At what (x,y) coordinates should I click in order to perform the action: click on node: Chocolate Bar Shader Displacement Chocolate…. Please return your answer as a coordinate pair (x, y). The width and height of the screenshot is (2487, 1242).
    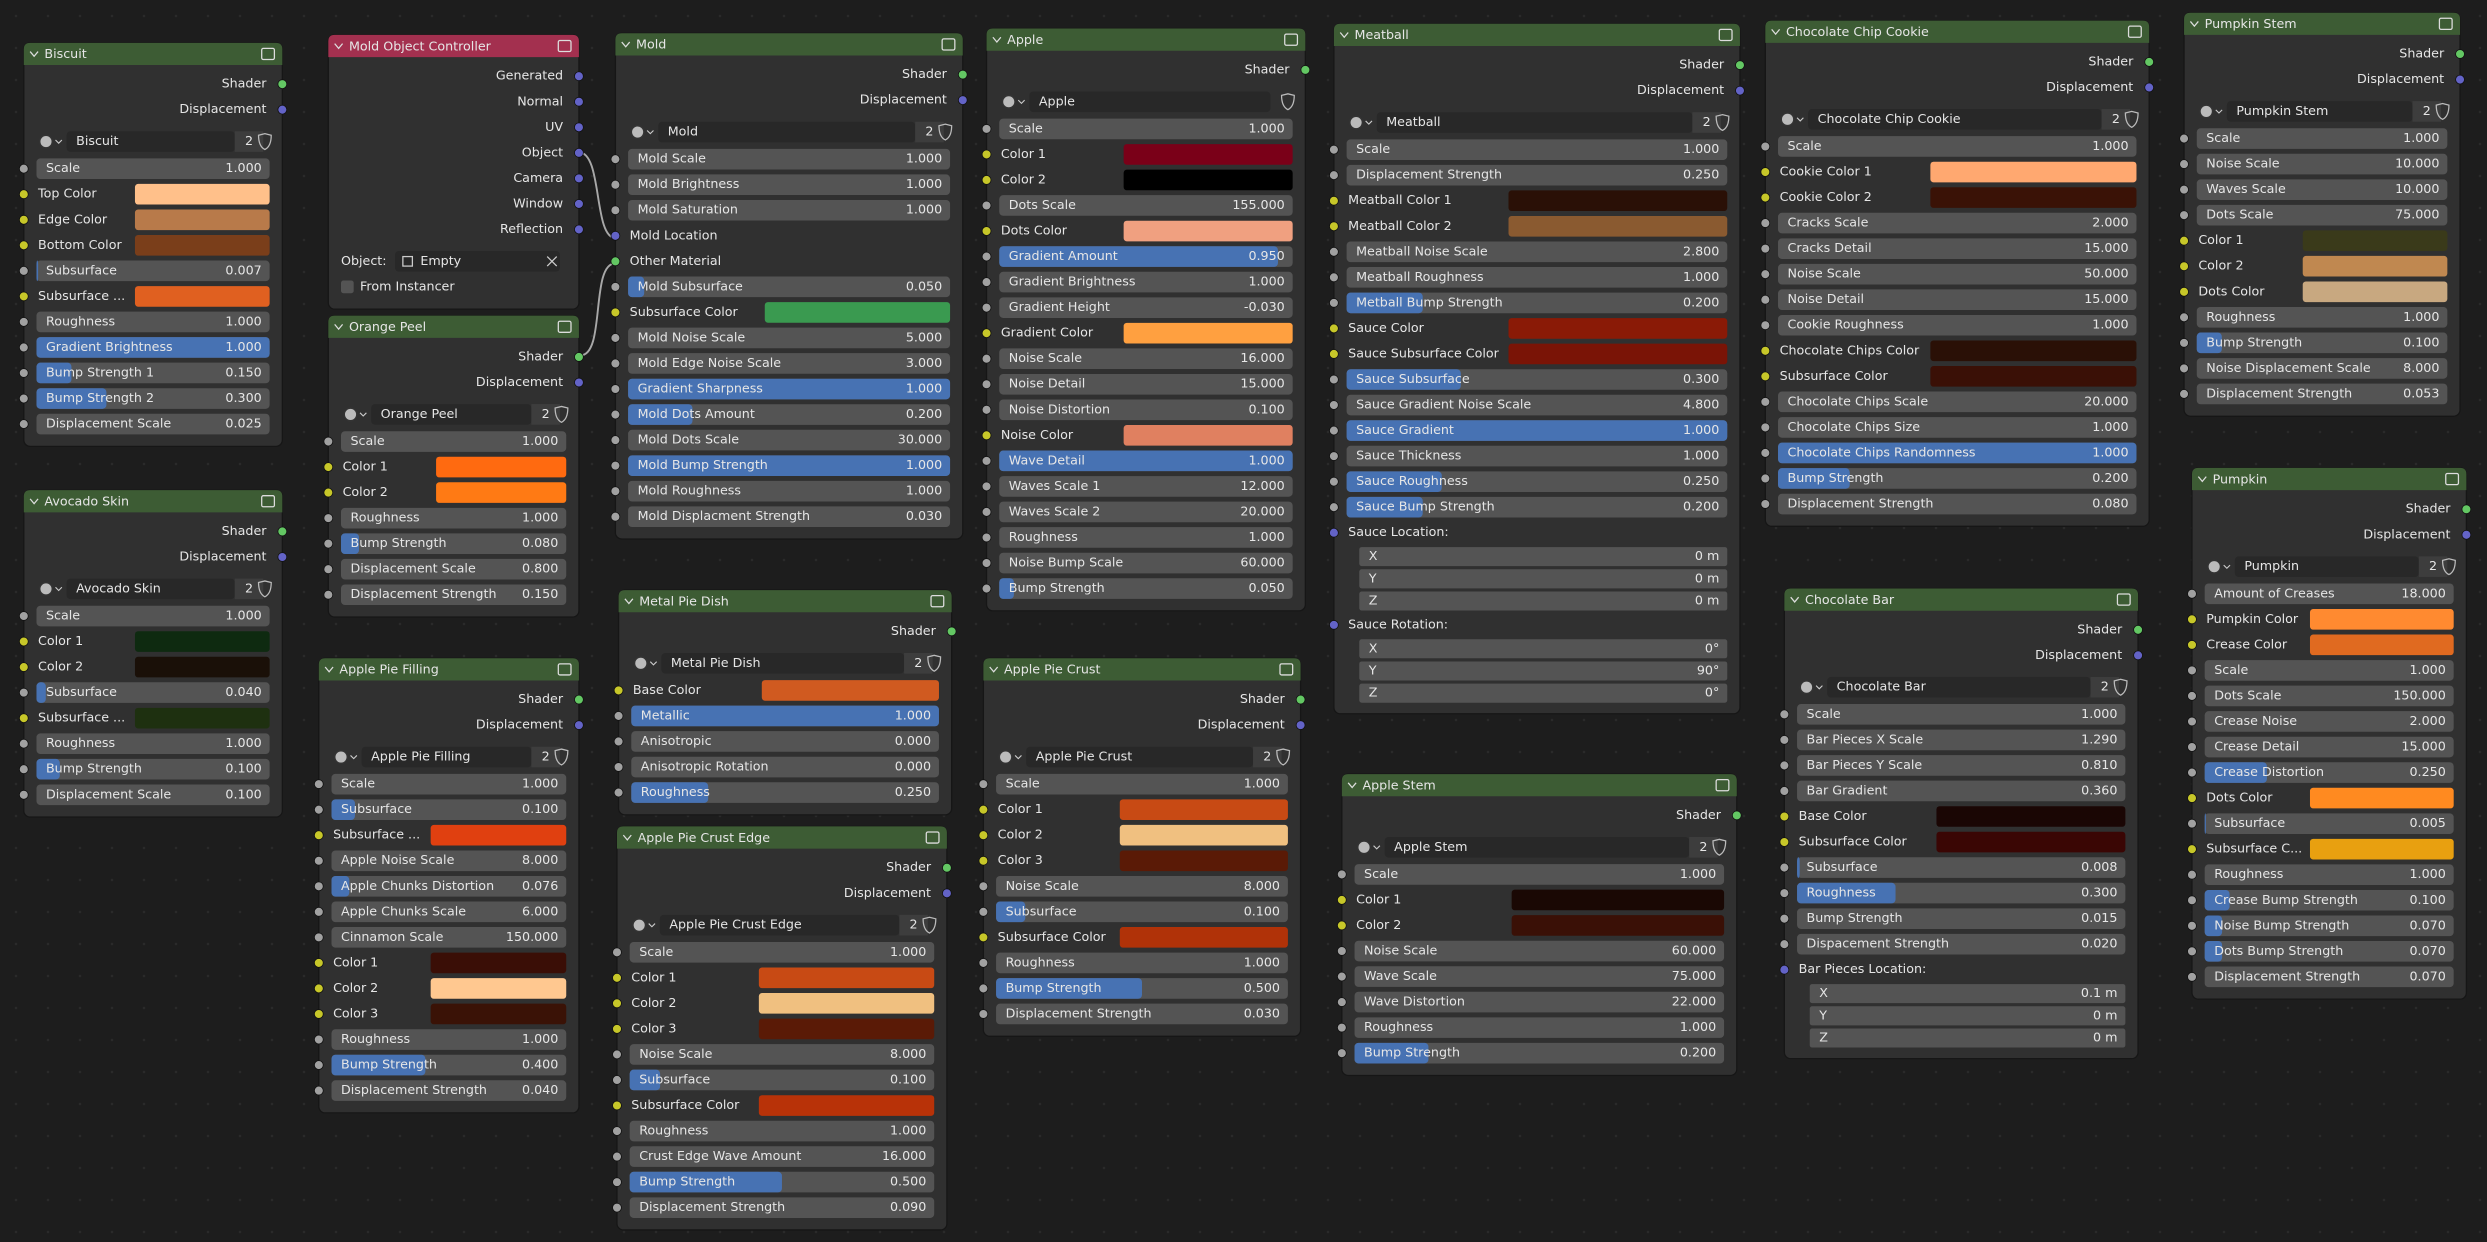
    Looking at the image, I should click on (1961, 823).